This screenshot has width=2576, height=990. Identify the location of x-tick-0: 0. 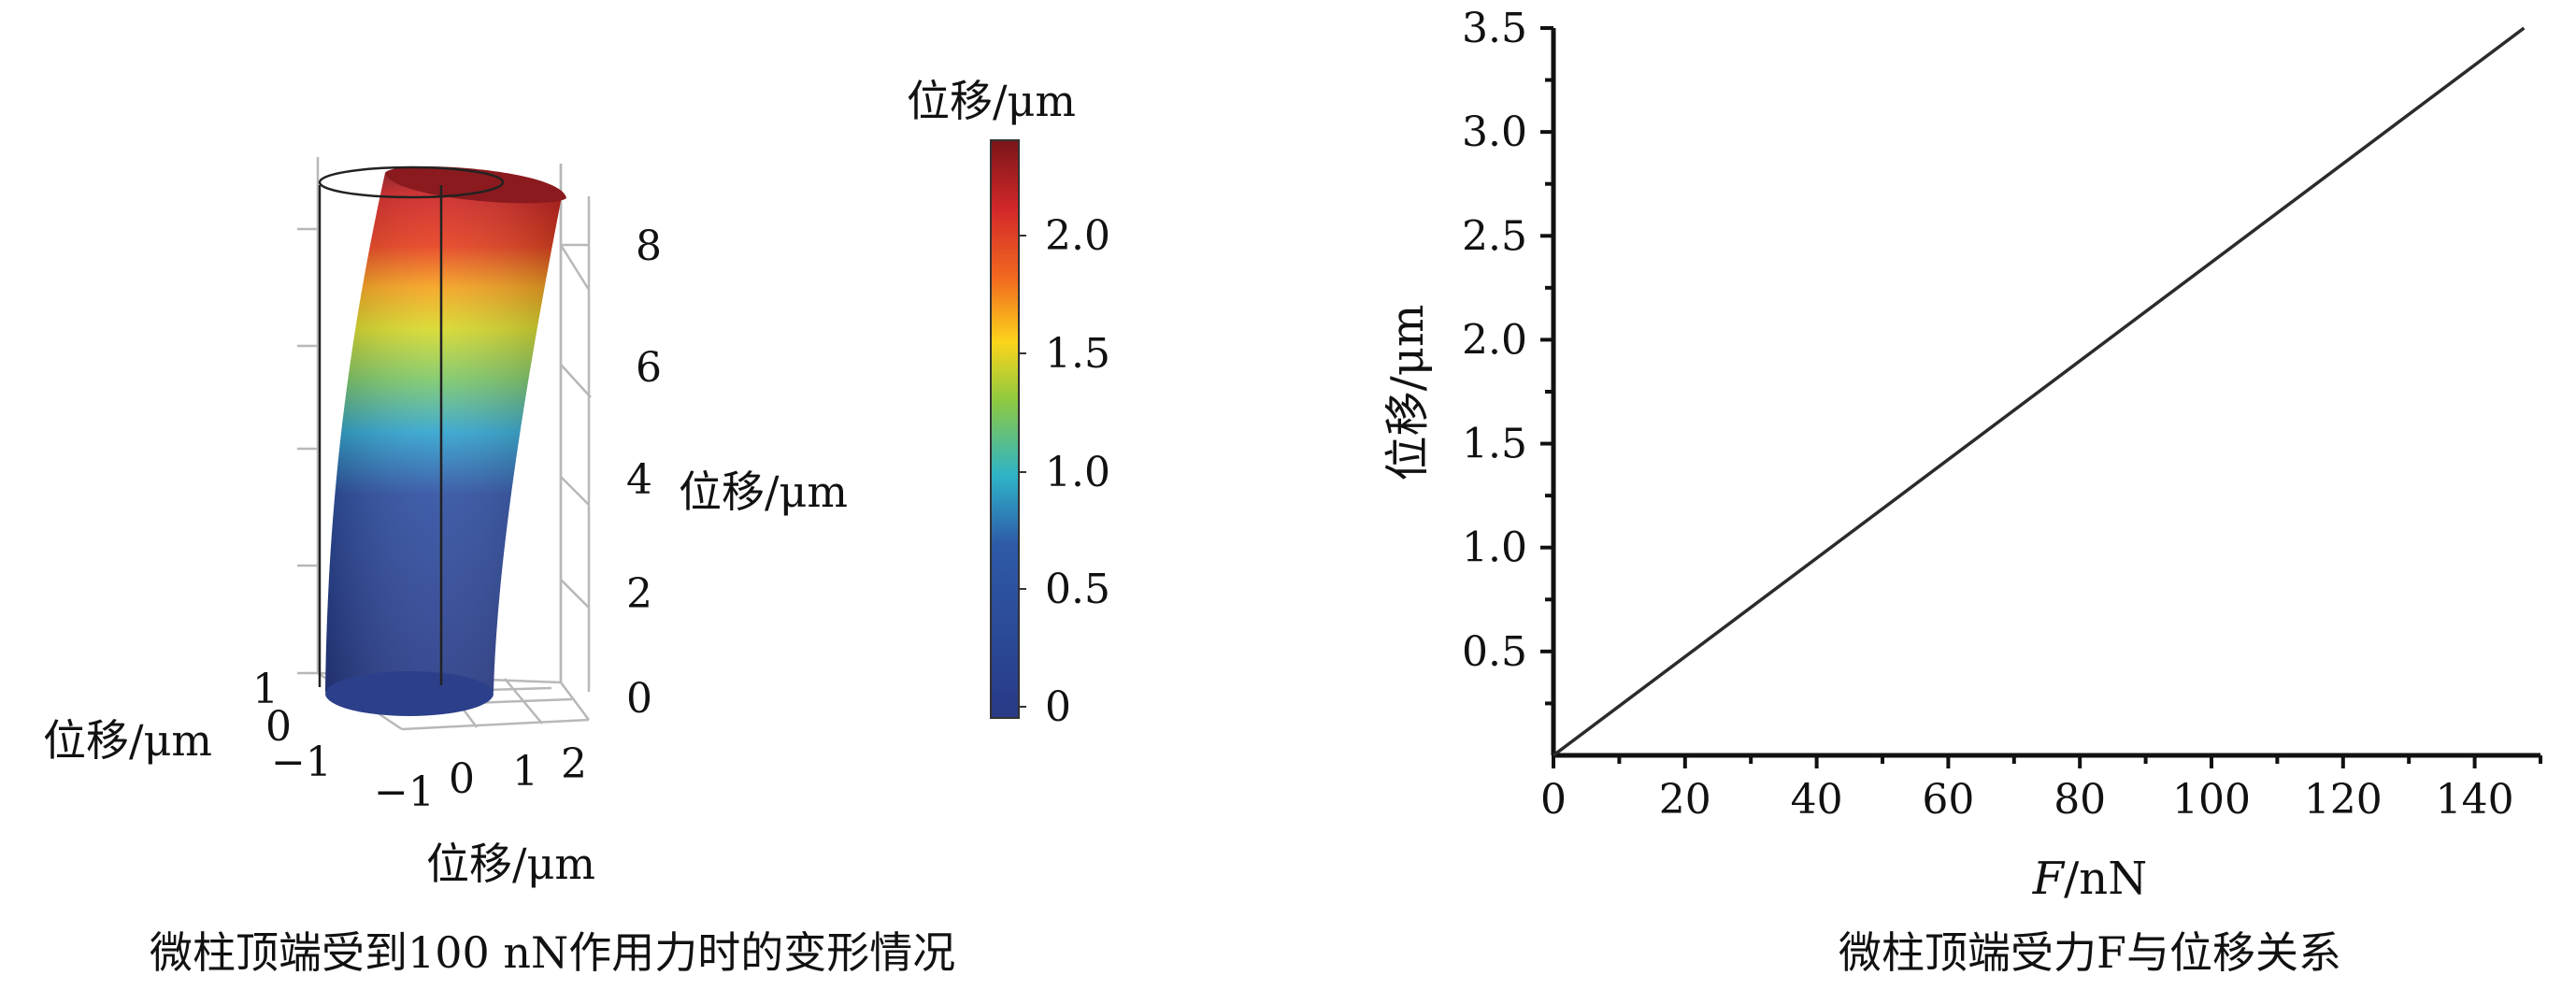
(462, 779).